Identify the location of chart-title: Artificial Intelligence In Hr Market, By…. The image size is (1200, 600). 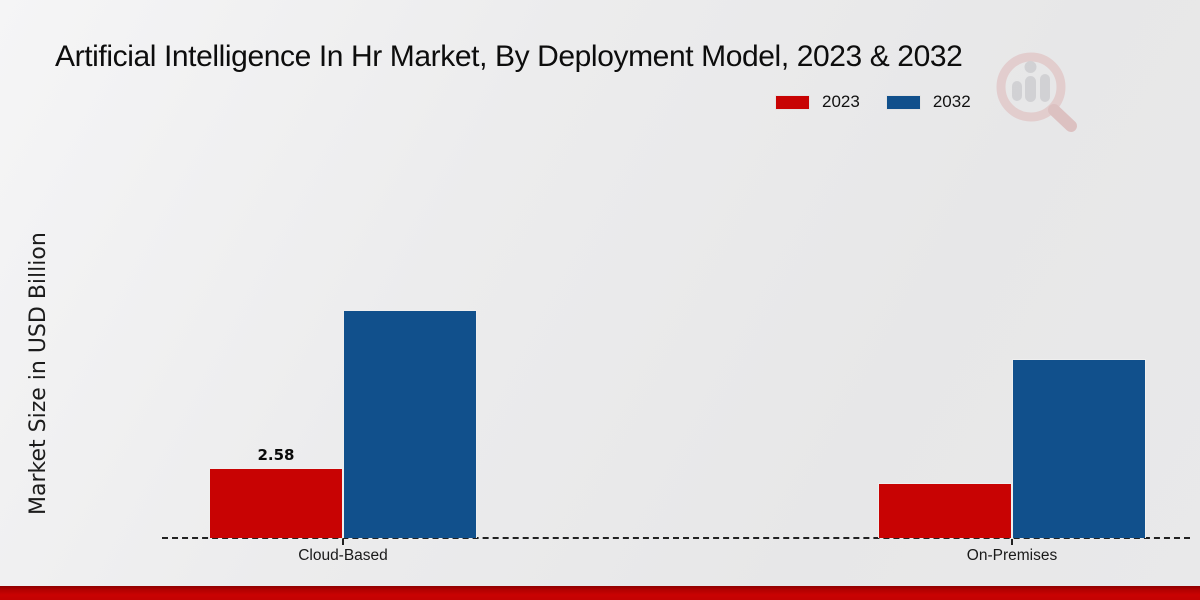
(509, 56).